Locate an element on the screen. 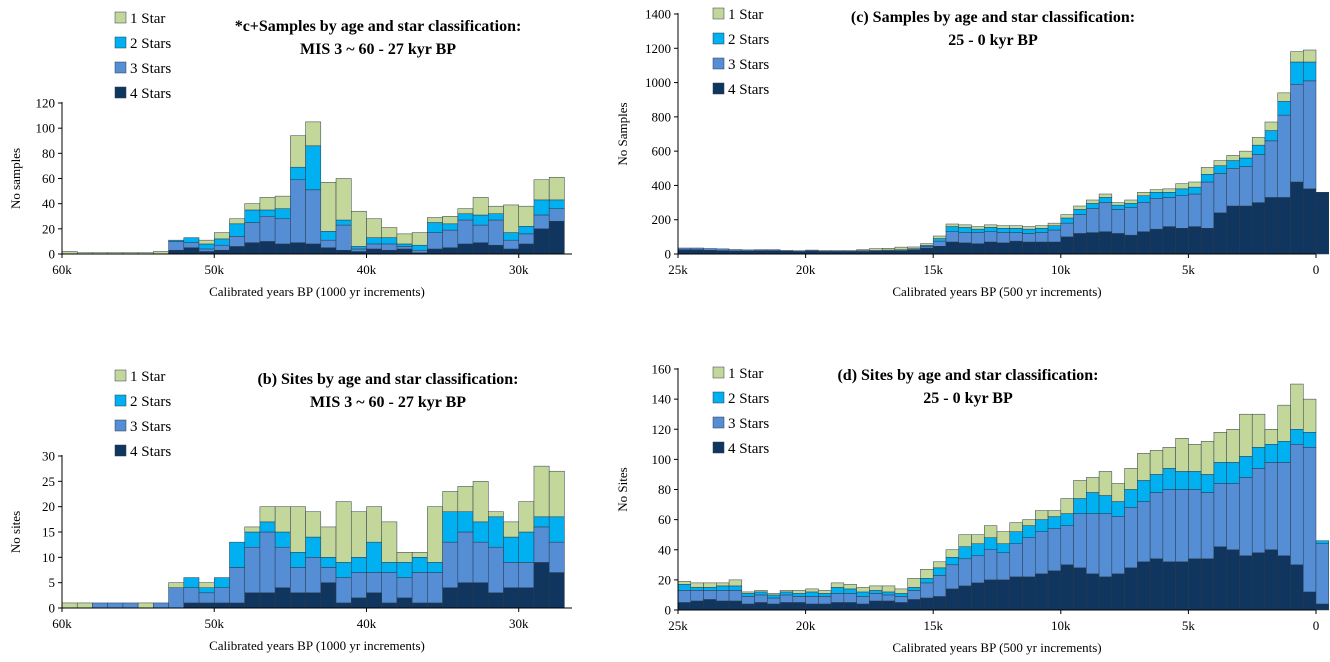  y-tick-label: 100 is located at coordinates (46, 128).